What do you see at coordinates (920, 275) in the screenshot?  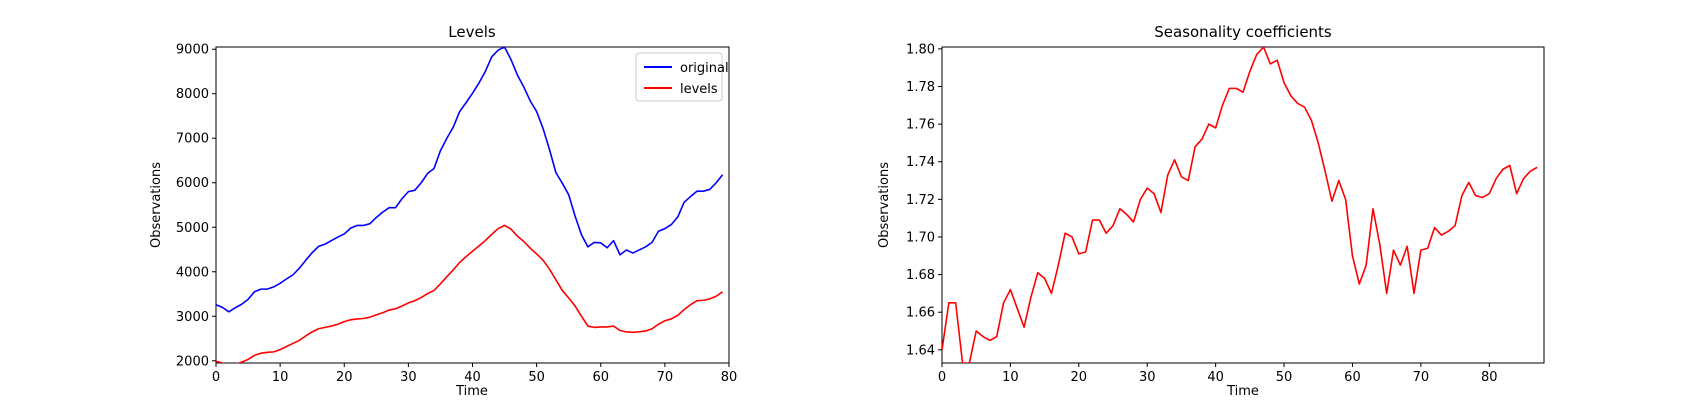 I see `y-tick-label: 1.68` at bounding box center [920, 275].